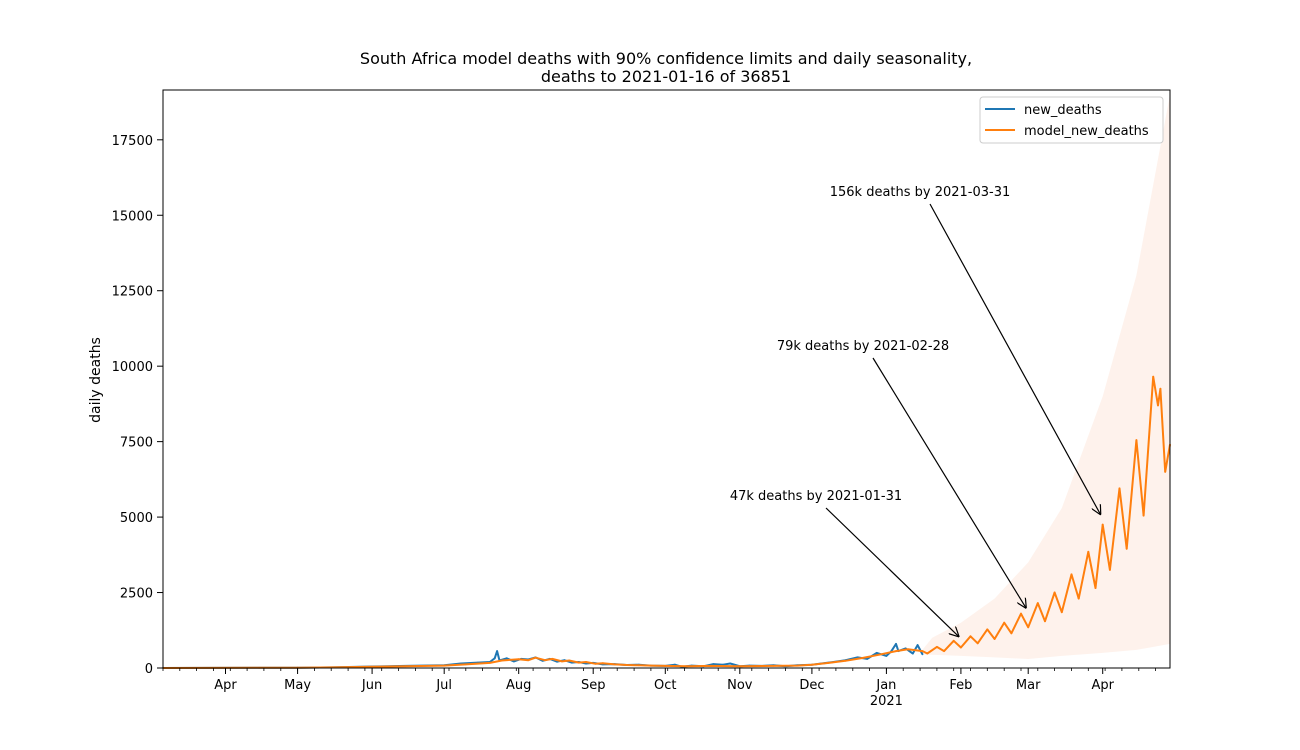  What do you see at coordinates (960, 685) in the screenshot?
I see `x-tick-label: Feb` at bounding box center [960, 685].